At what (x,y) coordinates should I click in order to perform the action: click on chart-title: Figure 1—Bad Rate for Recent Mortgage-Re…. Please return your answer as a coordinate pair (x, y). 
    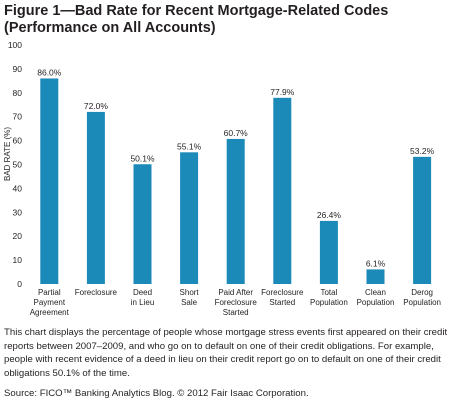
    Looking at the image, I should click on (225, 20).